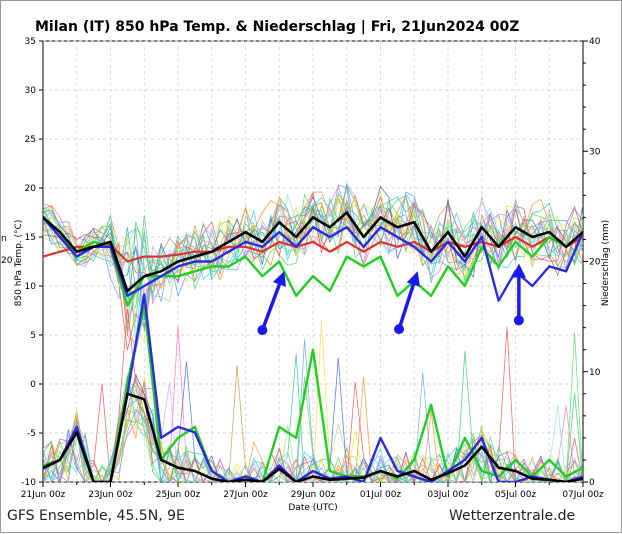 This screenshot has width=622, height=534. I want to click on x-tick-label: 23Jun 00z, so click(110, 495).